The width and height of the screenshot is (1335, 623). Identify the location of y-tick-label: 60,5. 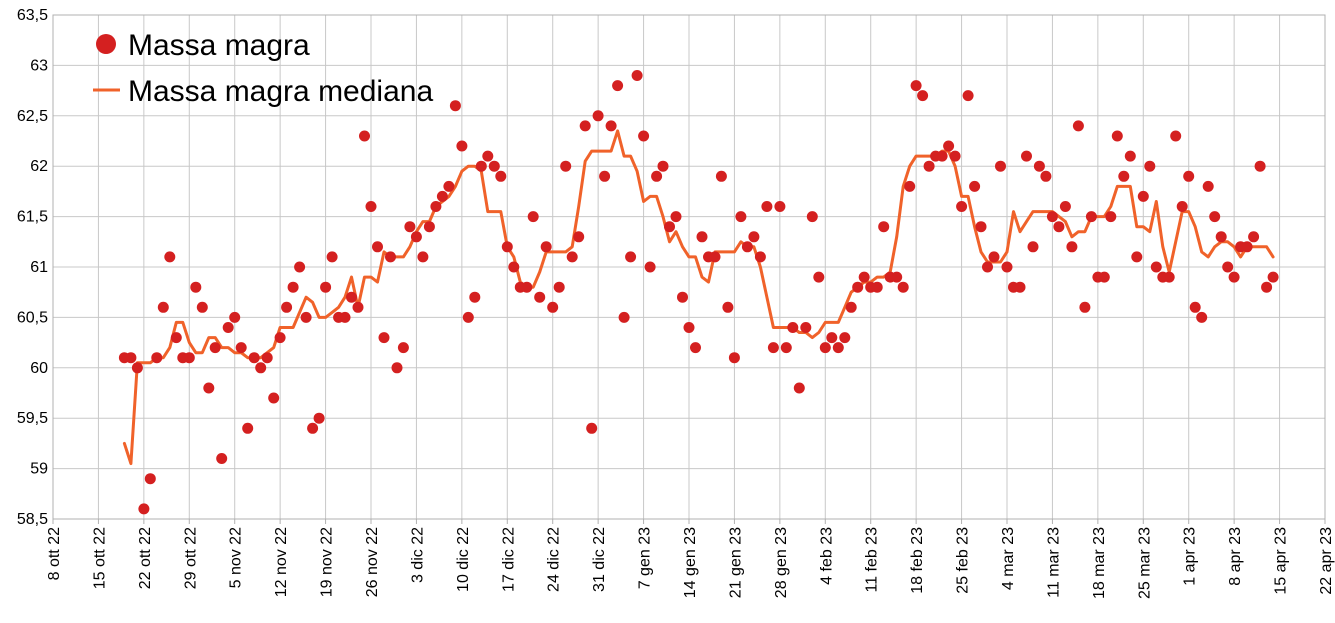
(32, 317).